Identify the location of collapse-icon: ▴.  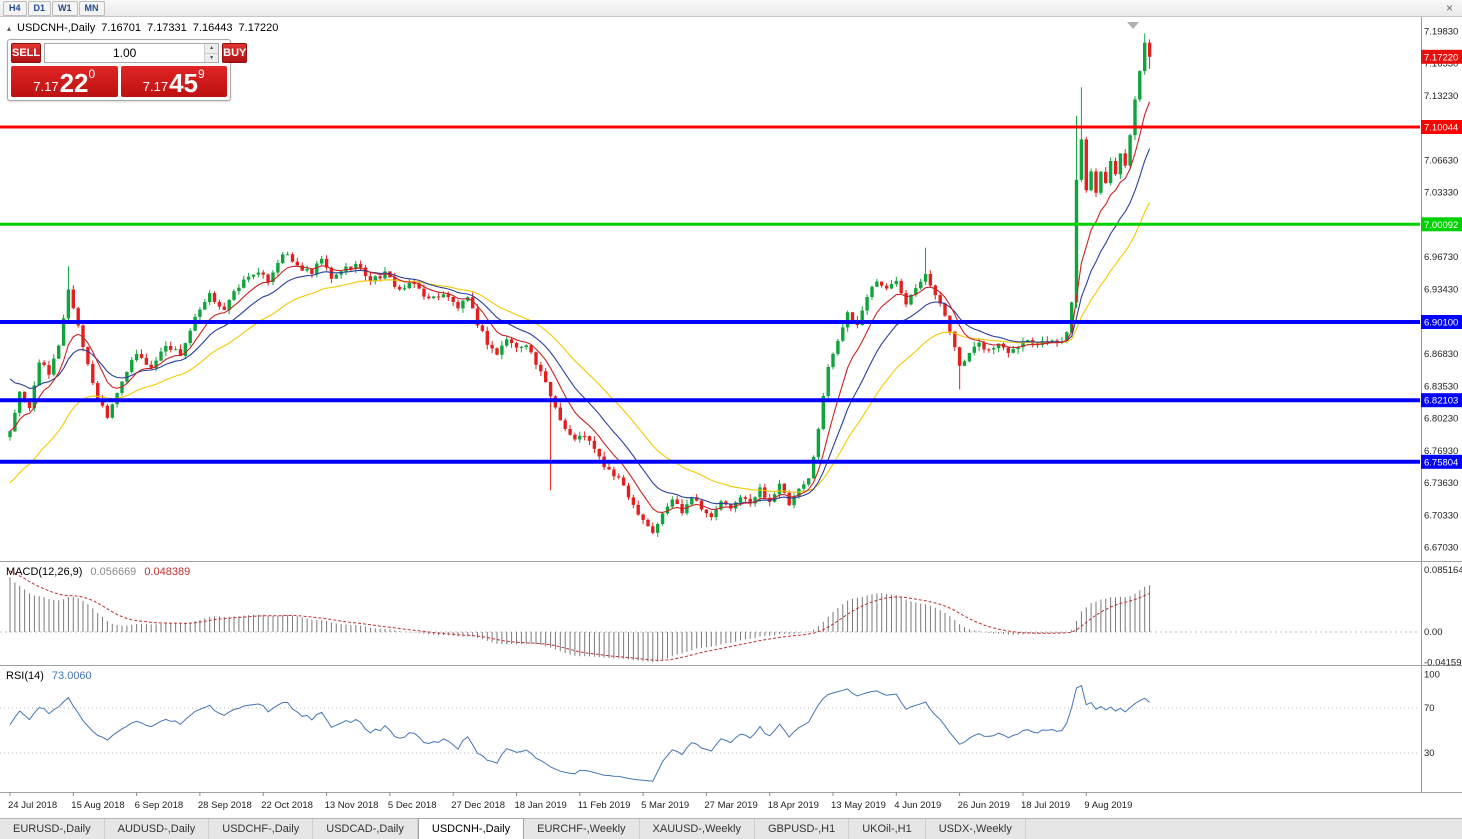
(9, 28).